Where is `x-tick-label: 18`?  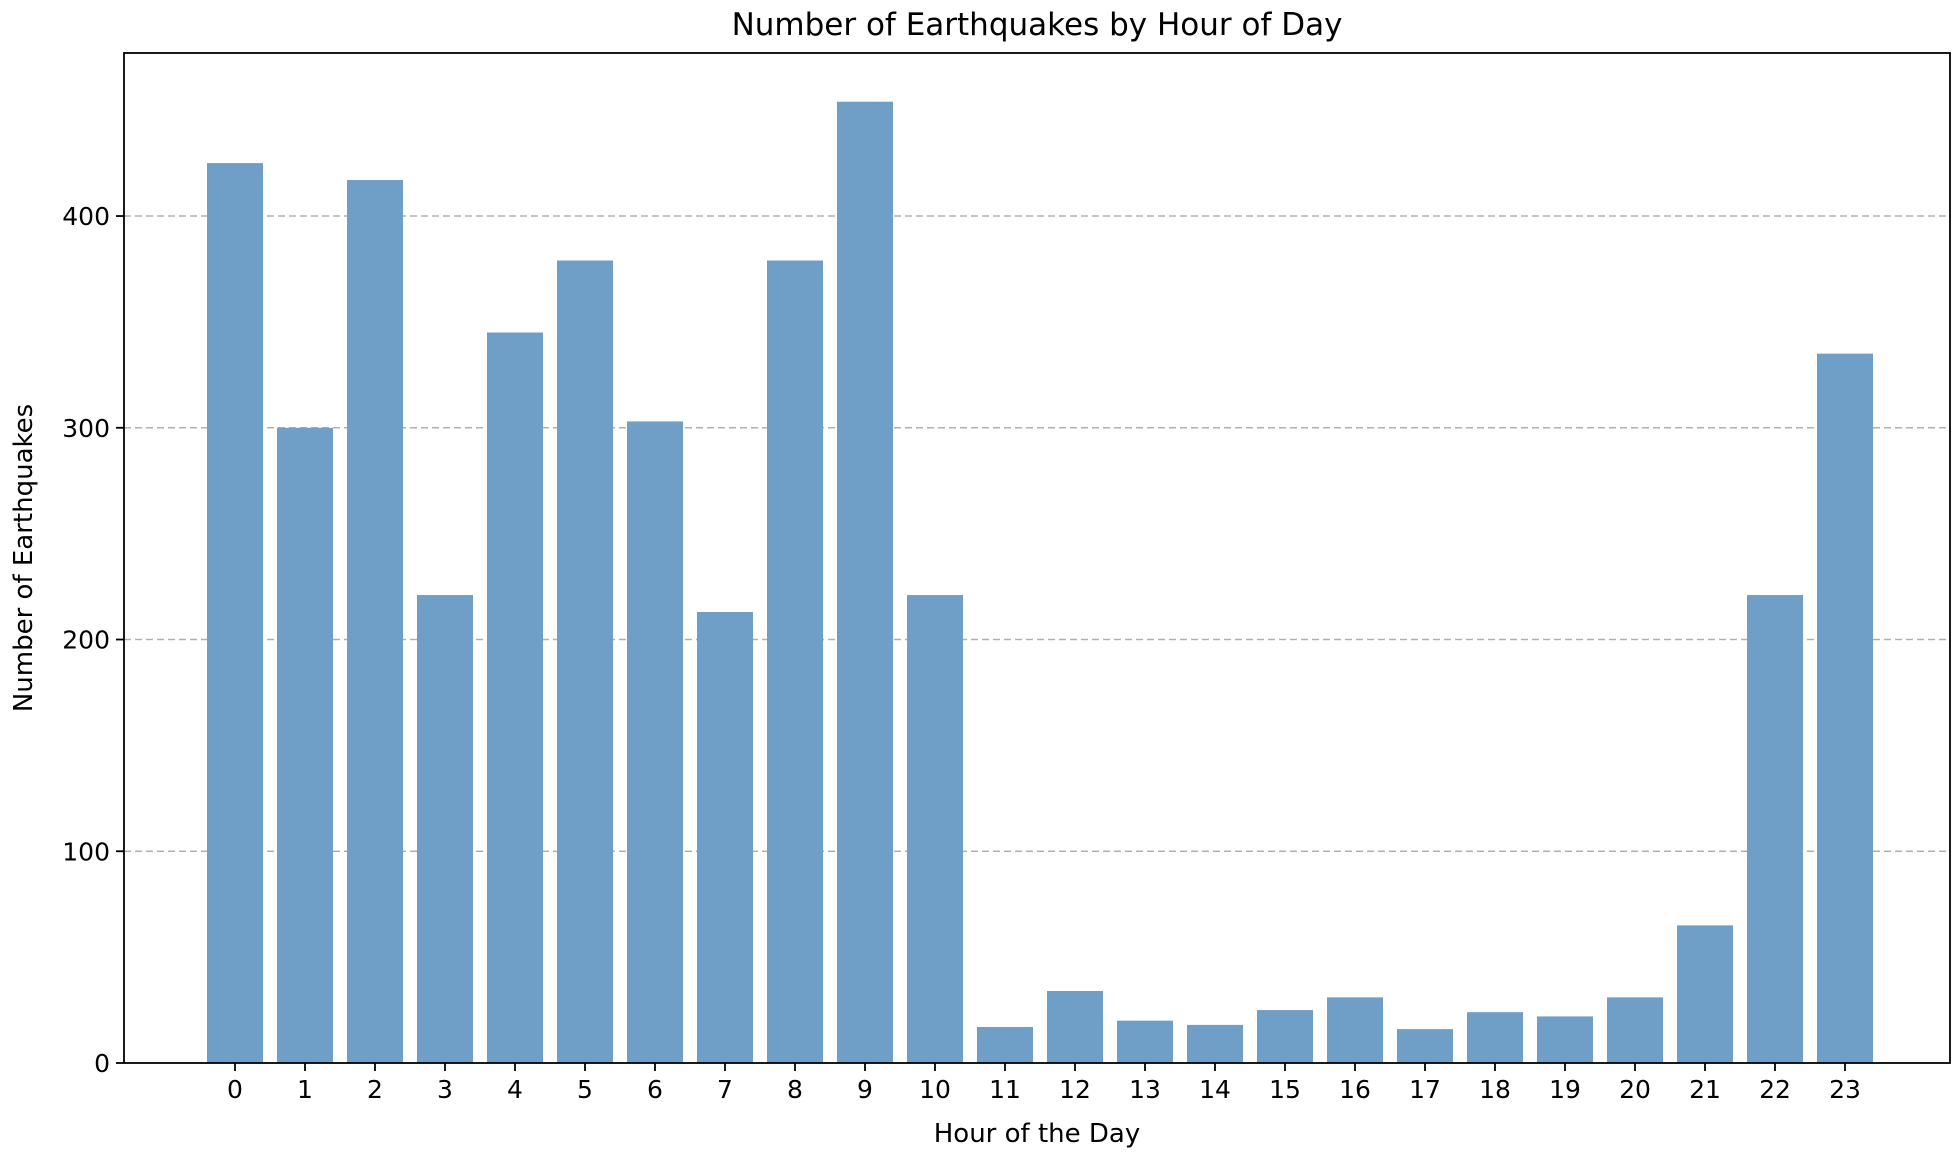 x-tick-label: 18 is located at coordinates (1495, 1089).